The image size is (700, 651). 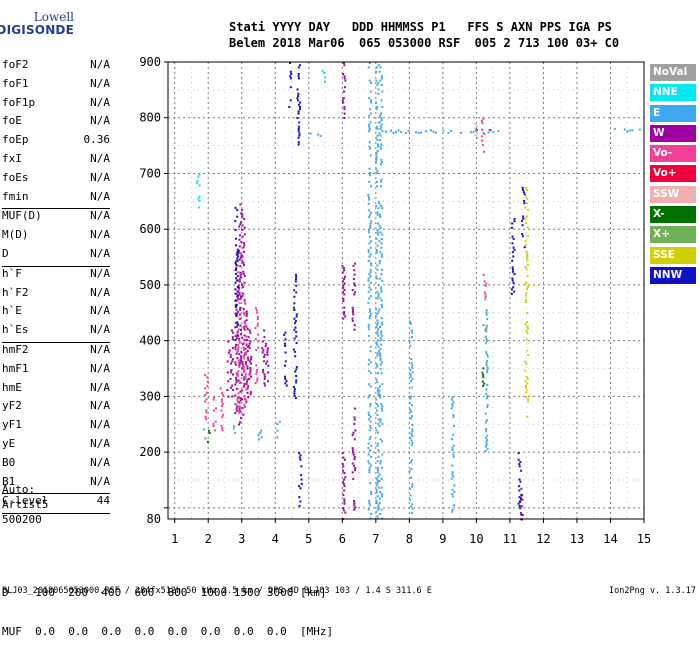 I want to click on param-row: B1 N/A, so click(x=56, y=484).